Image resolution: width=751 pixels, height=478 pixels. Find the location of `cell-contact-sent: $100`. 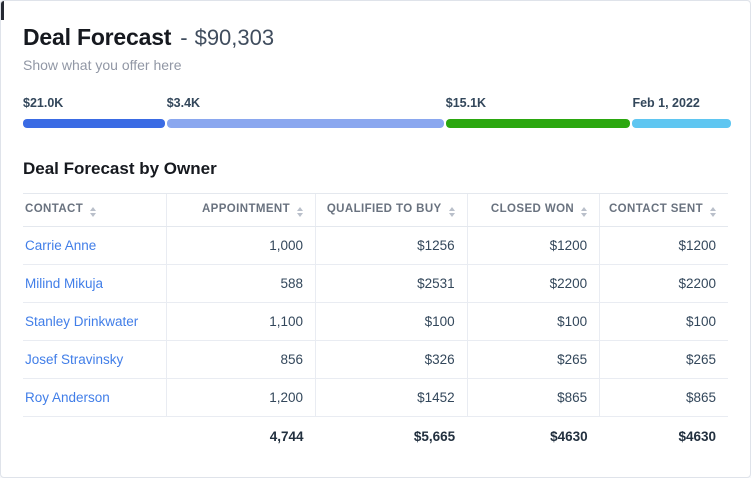

cell-contact-sent: $100 is located at coordinates (663, 321).